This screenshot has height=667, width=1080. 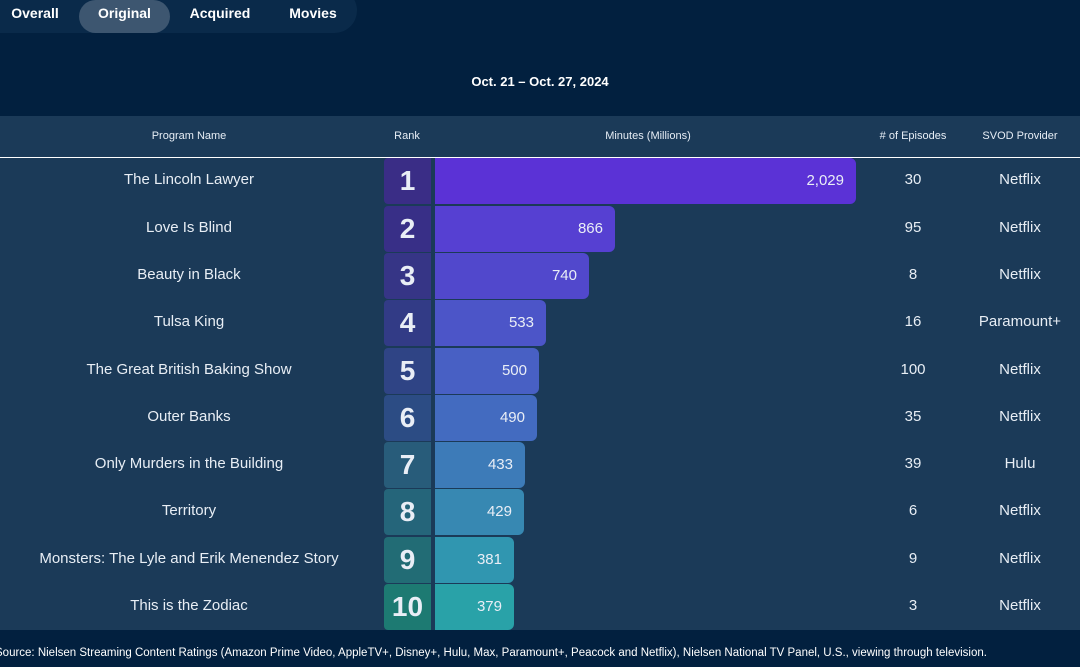 I want to click on program-name: Beauty in Black, so click(x=189, y=274).